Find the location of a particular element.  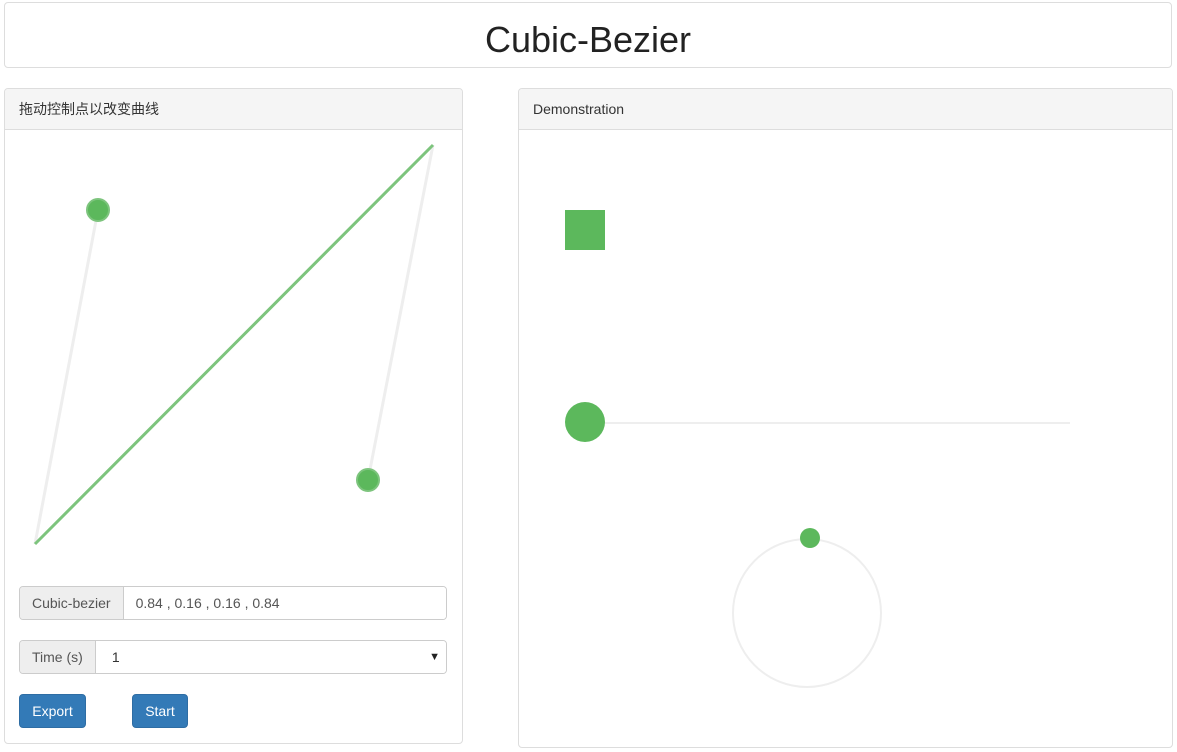

page-header: Cubic-Bezier is located at coordinates (588, 35).